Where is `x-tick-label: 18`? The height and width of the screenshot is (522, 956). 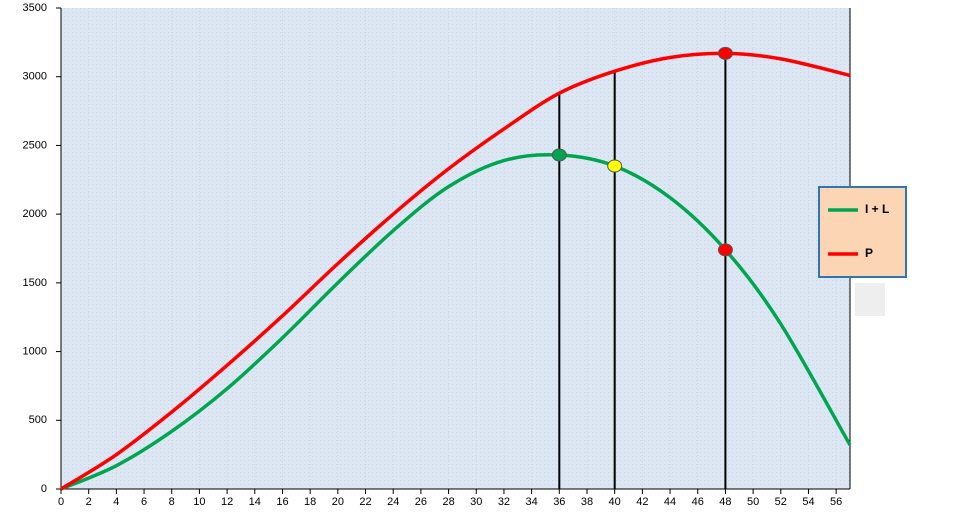 x-tick-label: 18 is located at coordinates (310, 502).